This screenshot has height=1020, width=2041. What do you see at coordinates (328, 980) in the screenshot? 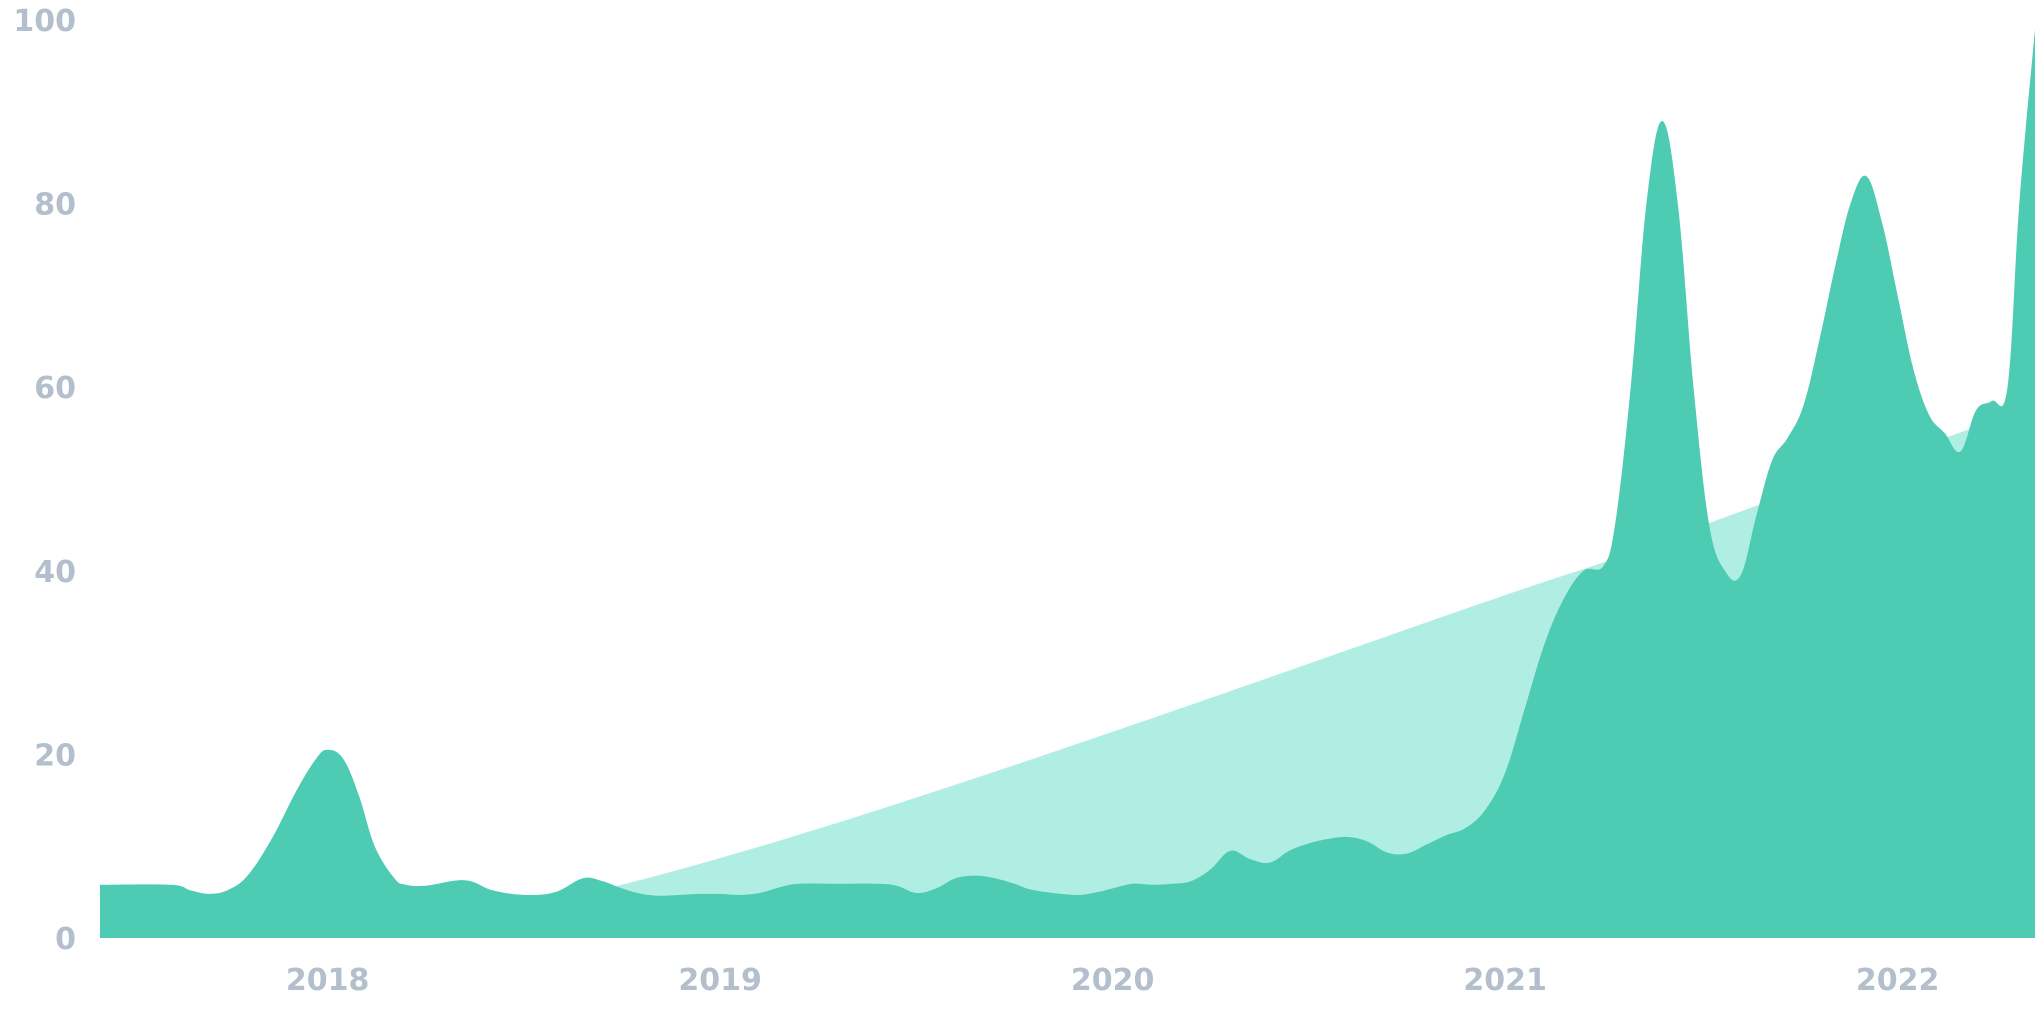
I see `x-tick-label: 2018` at bounding box center [328, 980].